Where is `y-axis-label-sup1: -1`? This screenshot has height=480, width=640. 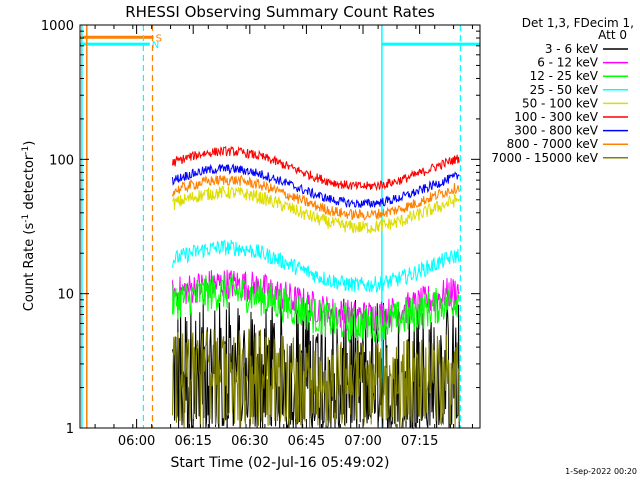 y-axis-label-sup1: -1 is located at coordinates (26, 218).